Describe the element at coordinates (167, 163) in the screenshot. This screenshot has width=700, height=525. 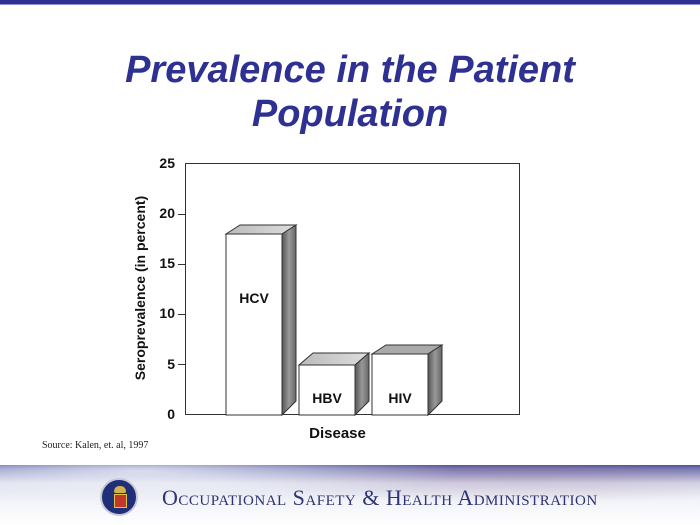
I see `y-tick-25: 25` at that location.